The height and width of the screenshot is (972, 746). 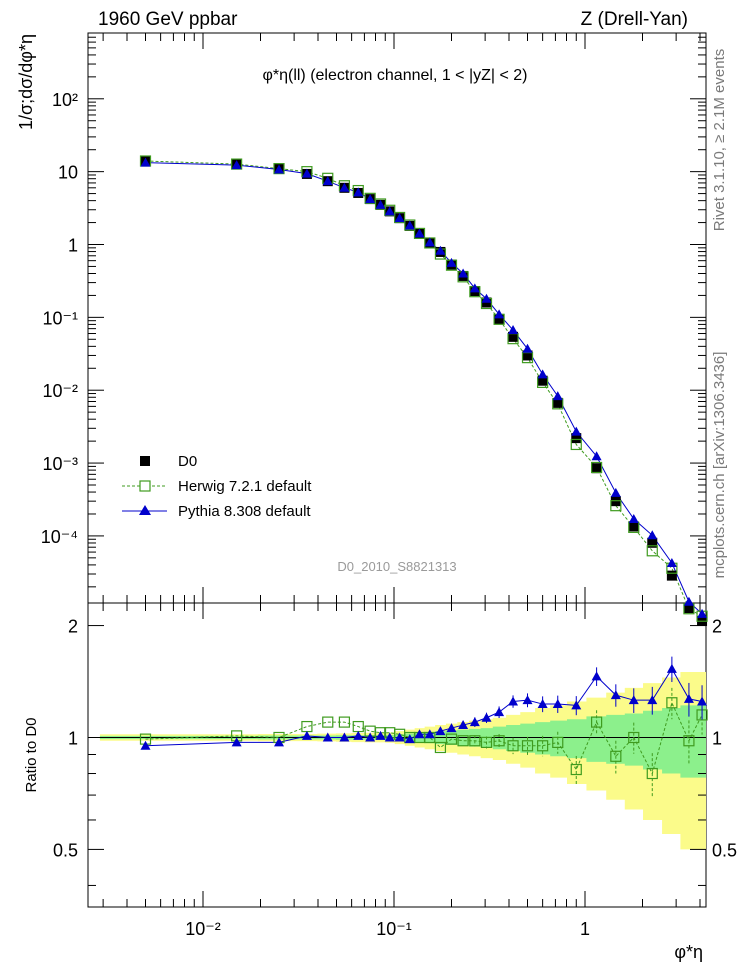 I want to click on y-axis-label: 1/σ;dσ/dφ*η, so click(x=26, y=82).